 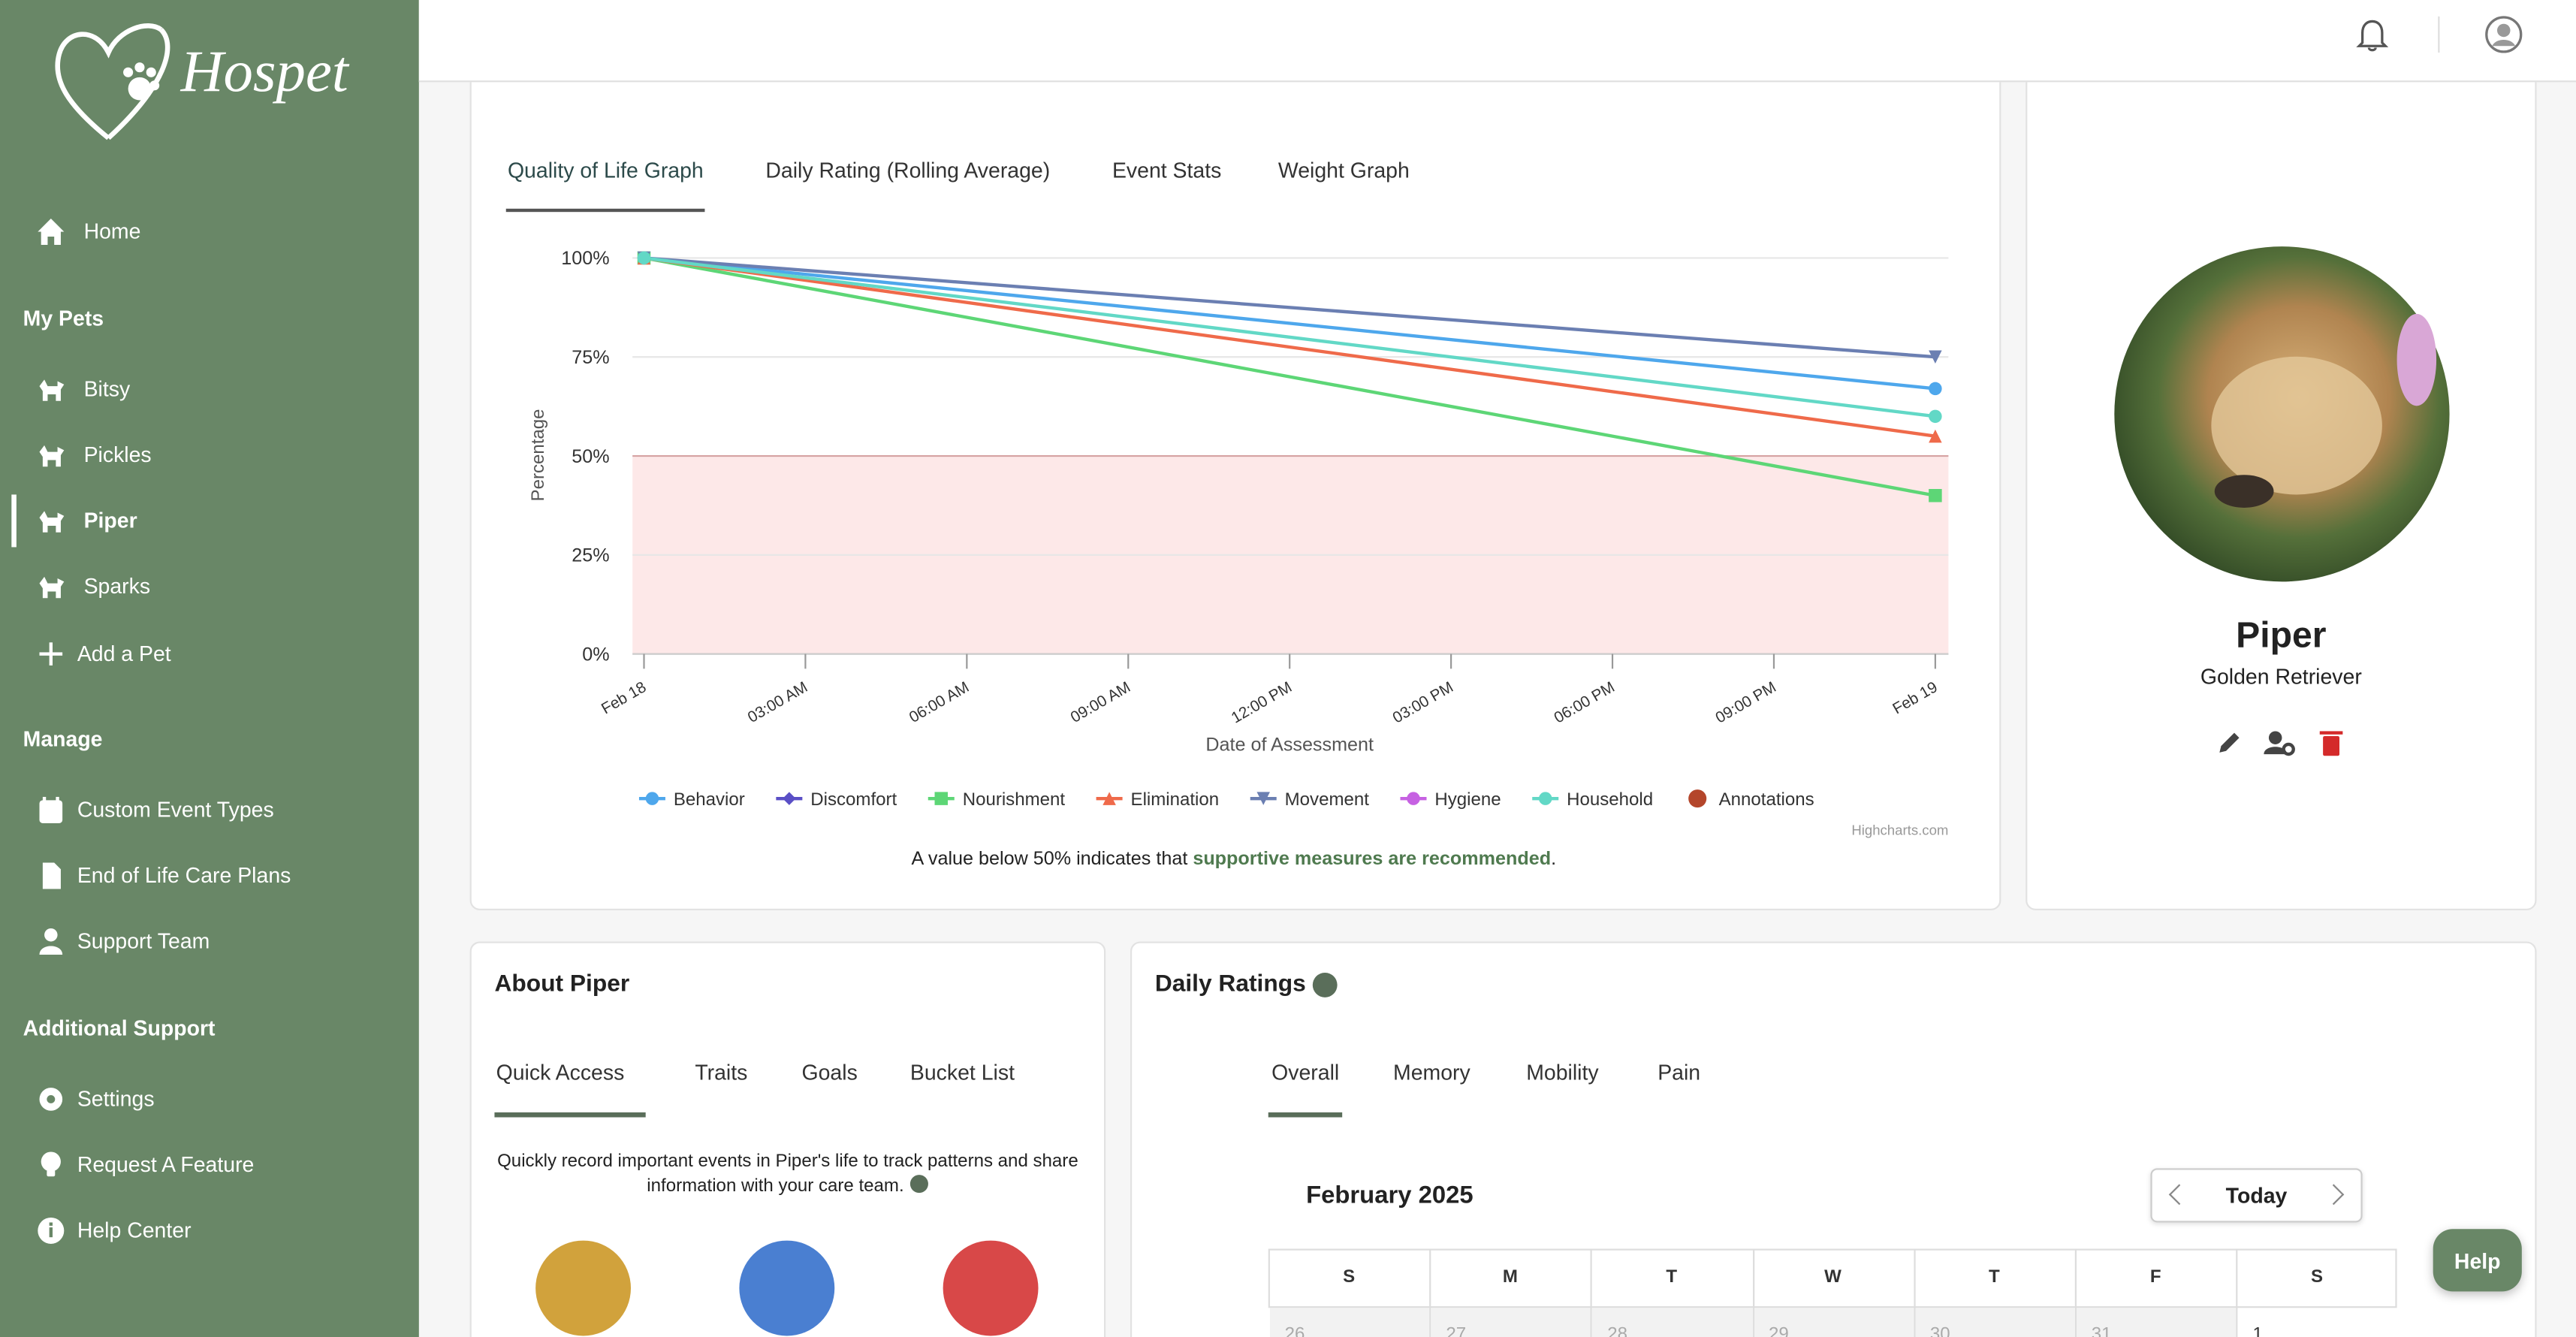 What do you see at coordinates (117, 586) in the screenshot?
I see `nav-item: Sparks` at bounding box center [117, 586].